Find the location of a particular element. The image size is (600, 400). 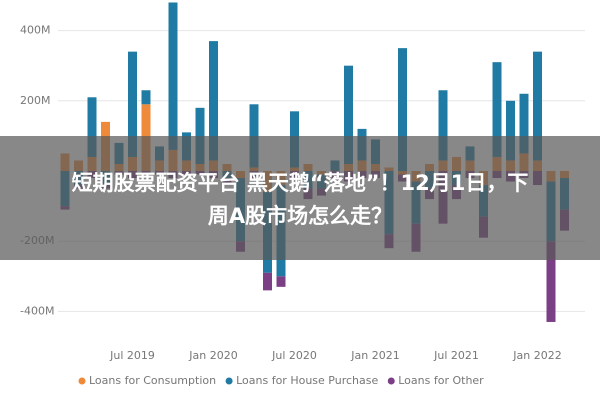

legend-label: Loans for House Purchase is located at coordinates (307, 380).